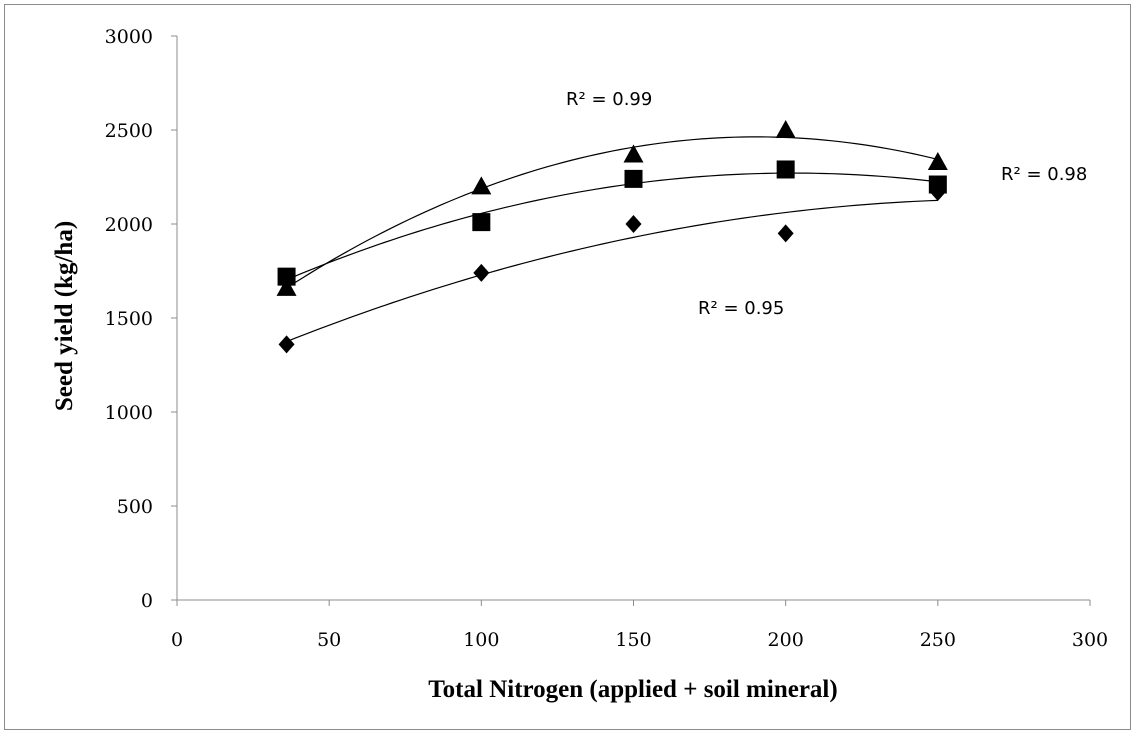  What do you see at coordinates (741, 308) in the screenshot?
I see `r2-label-series-3: R² = 0.95` at bounding box center [741, 308].